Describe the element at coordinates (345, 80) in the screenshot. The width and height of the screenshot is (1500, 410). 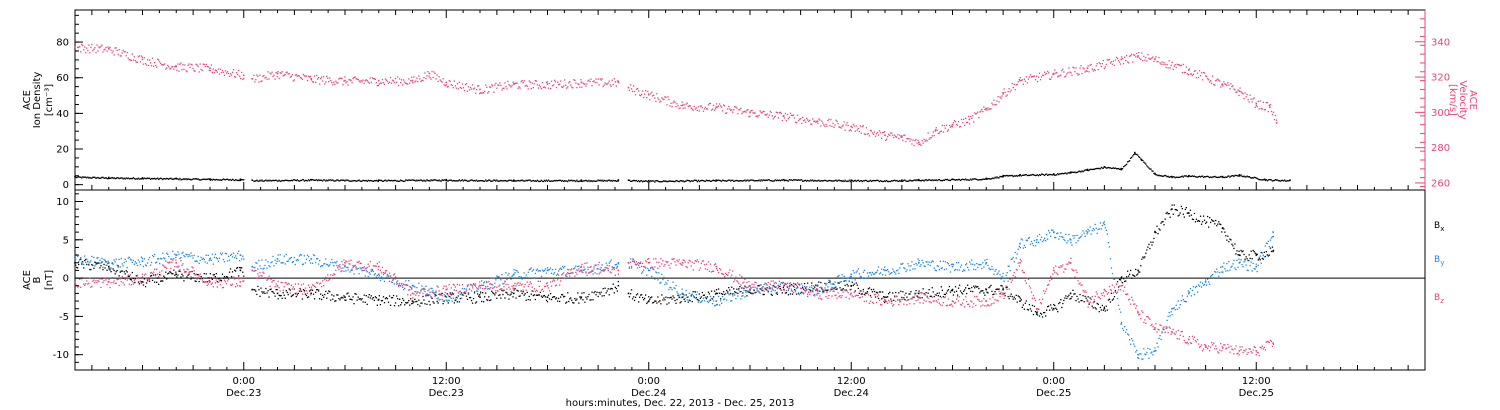
I see `velocity-series-marker` at that location.